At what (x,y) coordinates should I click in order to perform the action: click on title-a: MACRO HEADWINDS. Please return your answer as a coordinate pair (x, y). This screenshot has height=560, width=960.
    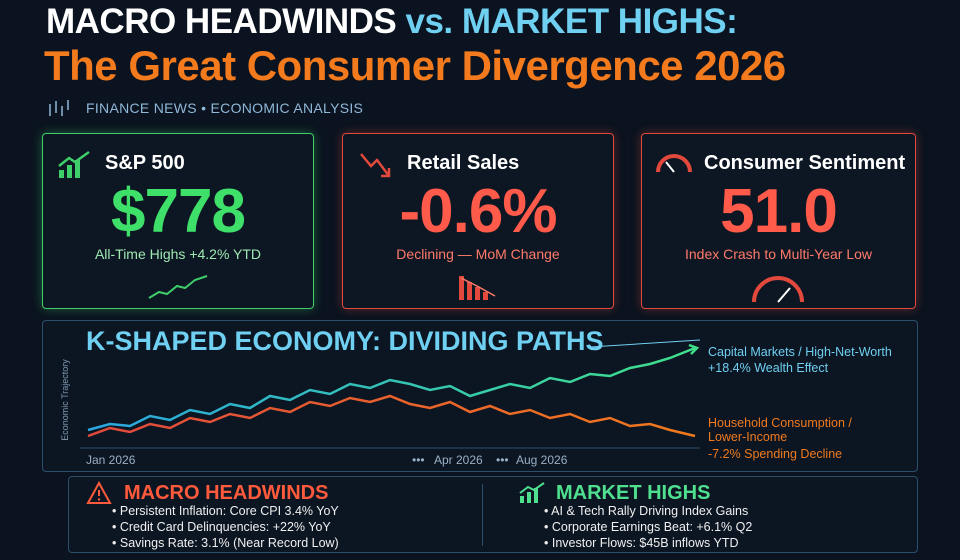
    Looking at the image, I should click on (221, 21).